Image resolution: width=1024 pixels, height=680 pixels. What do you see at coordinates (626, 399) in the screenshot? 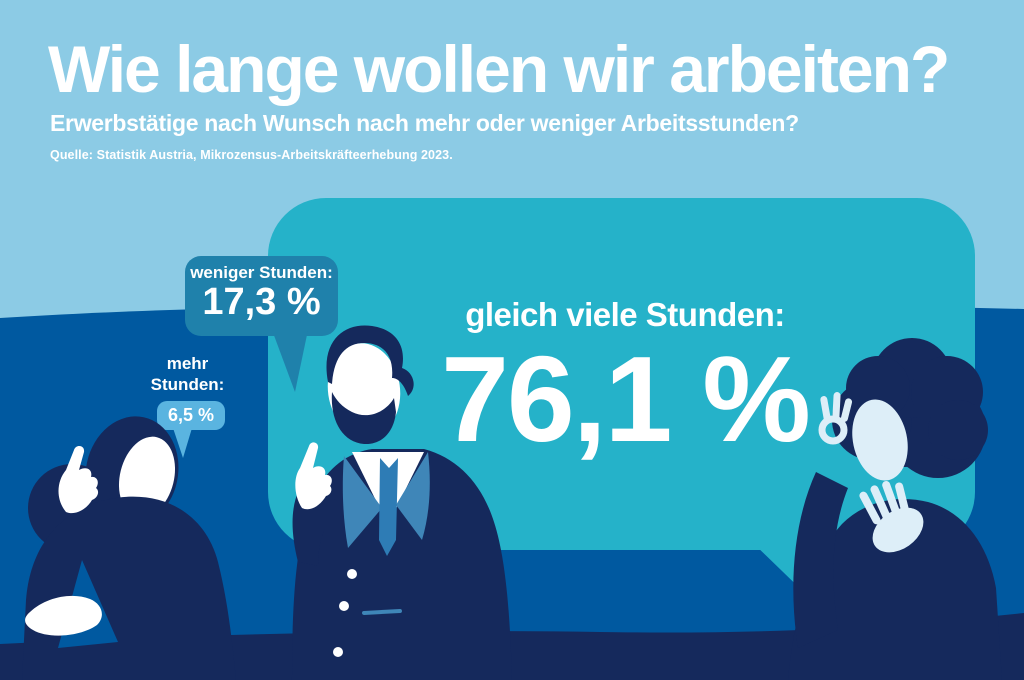
I see `gleich-bubble-value: 76,1 %` at bounding box center [626, 399].